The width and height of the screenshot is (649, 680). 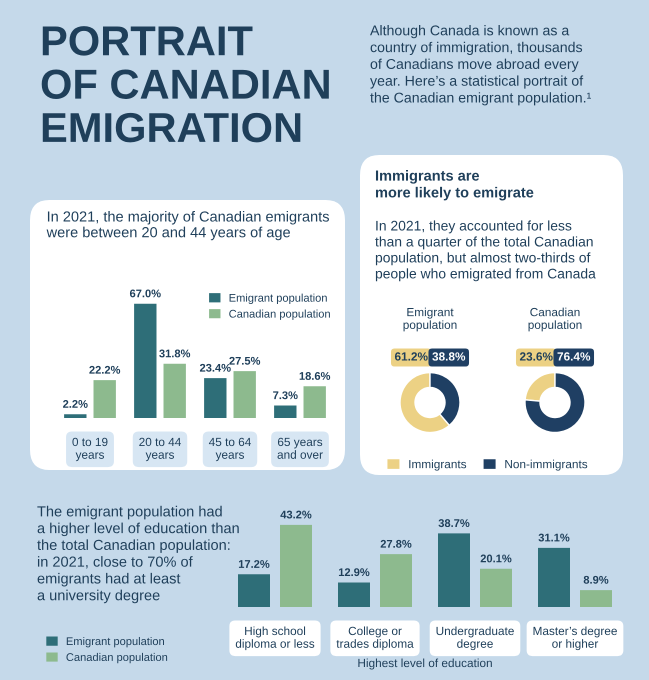 What do you see at coordinates (174, 354) in the screenshot?
I see `data-label: 31.8%` at bounding box center [174, 354].